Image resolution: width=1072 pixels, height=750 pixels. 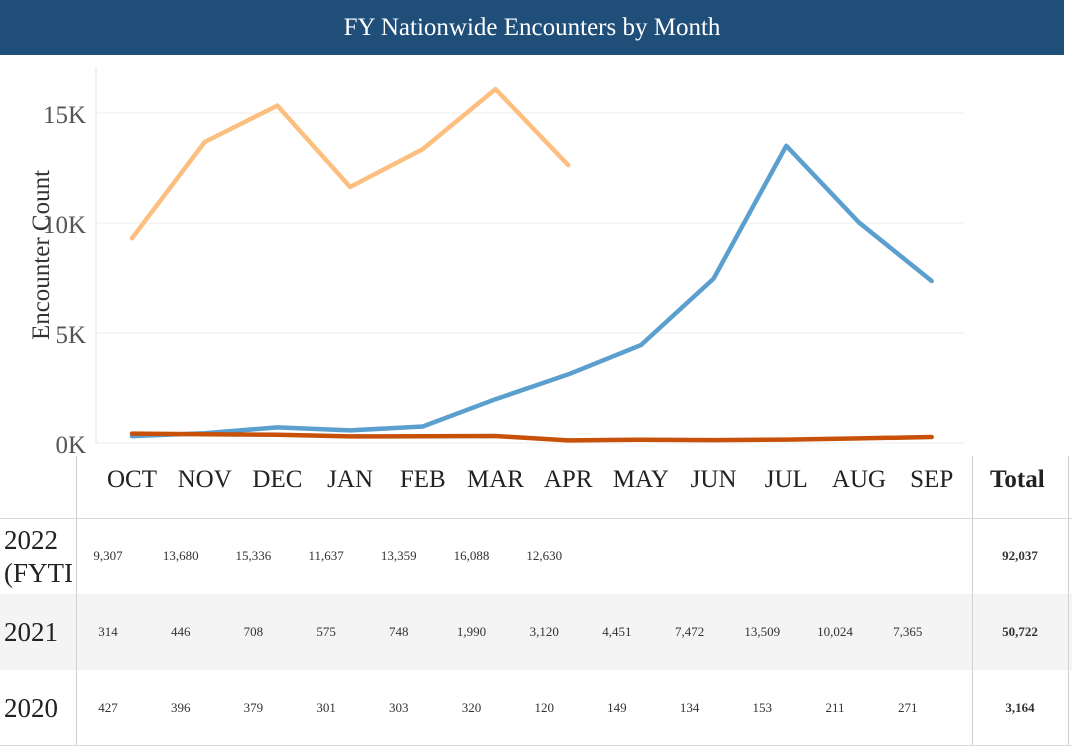 I want to click on table-cell: 320, so click(x=471, y=707).